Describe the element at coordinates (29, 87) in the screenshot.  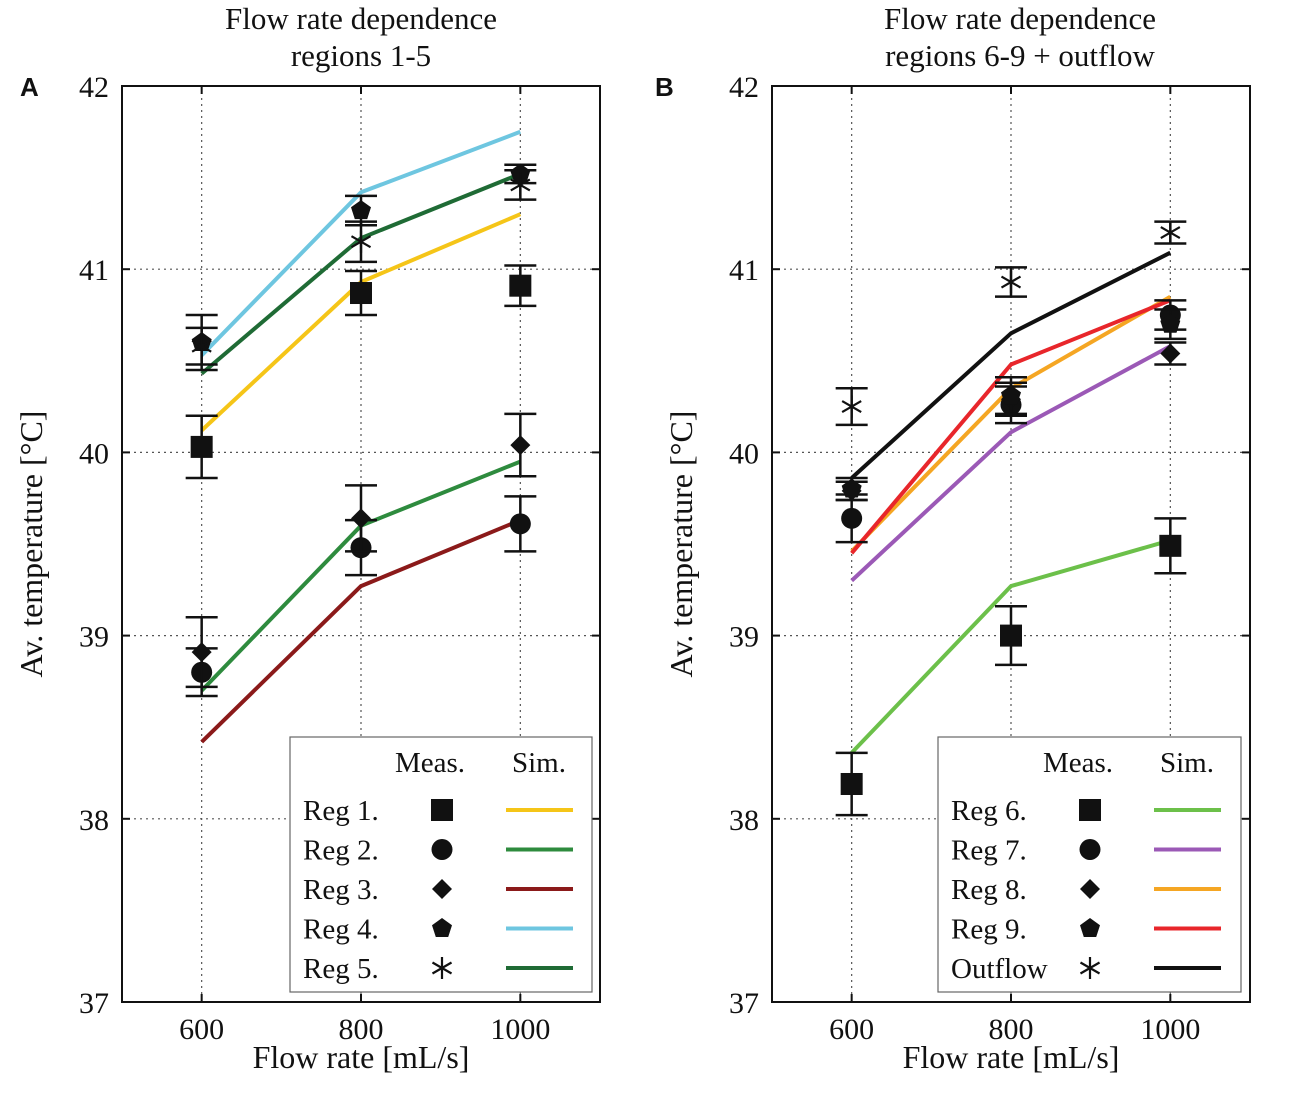
I see `panel-a-letter: A` at that location.